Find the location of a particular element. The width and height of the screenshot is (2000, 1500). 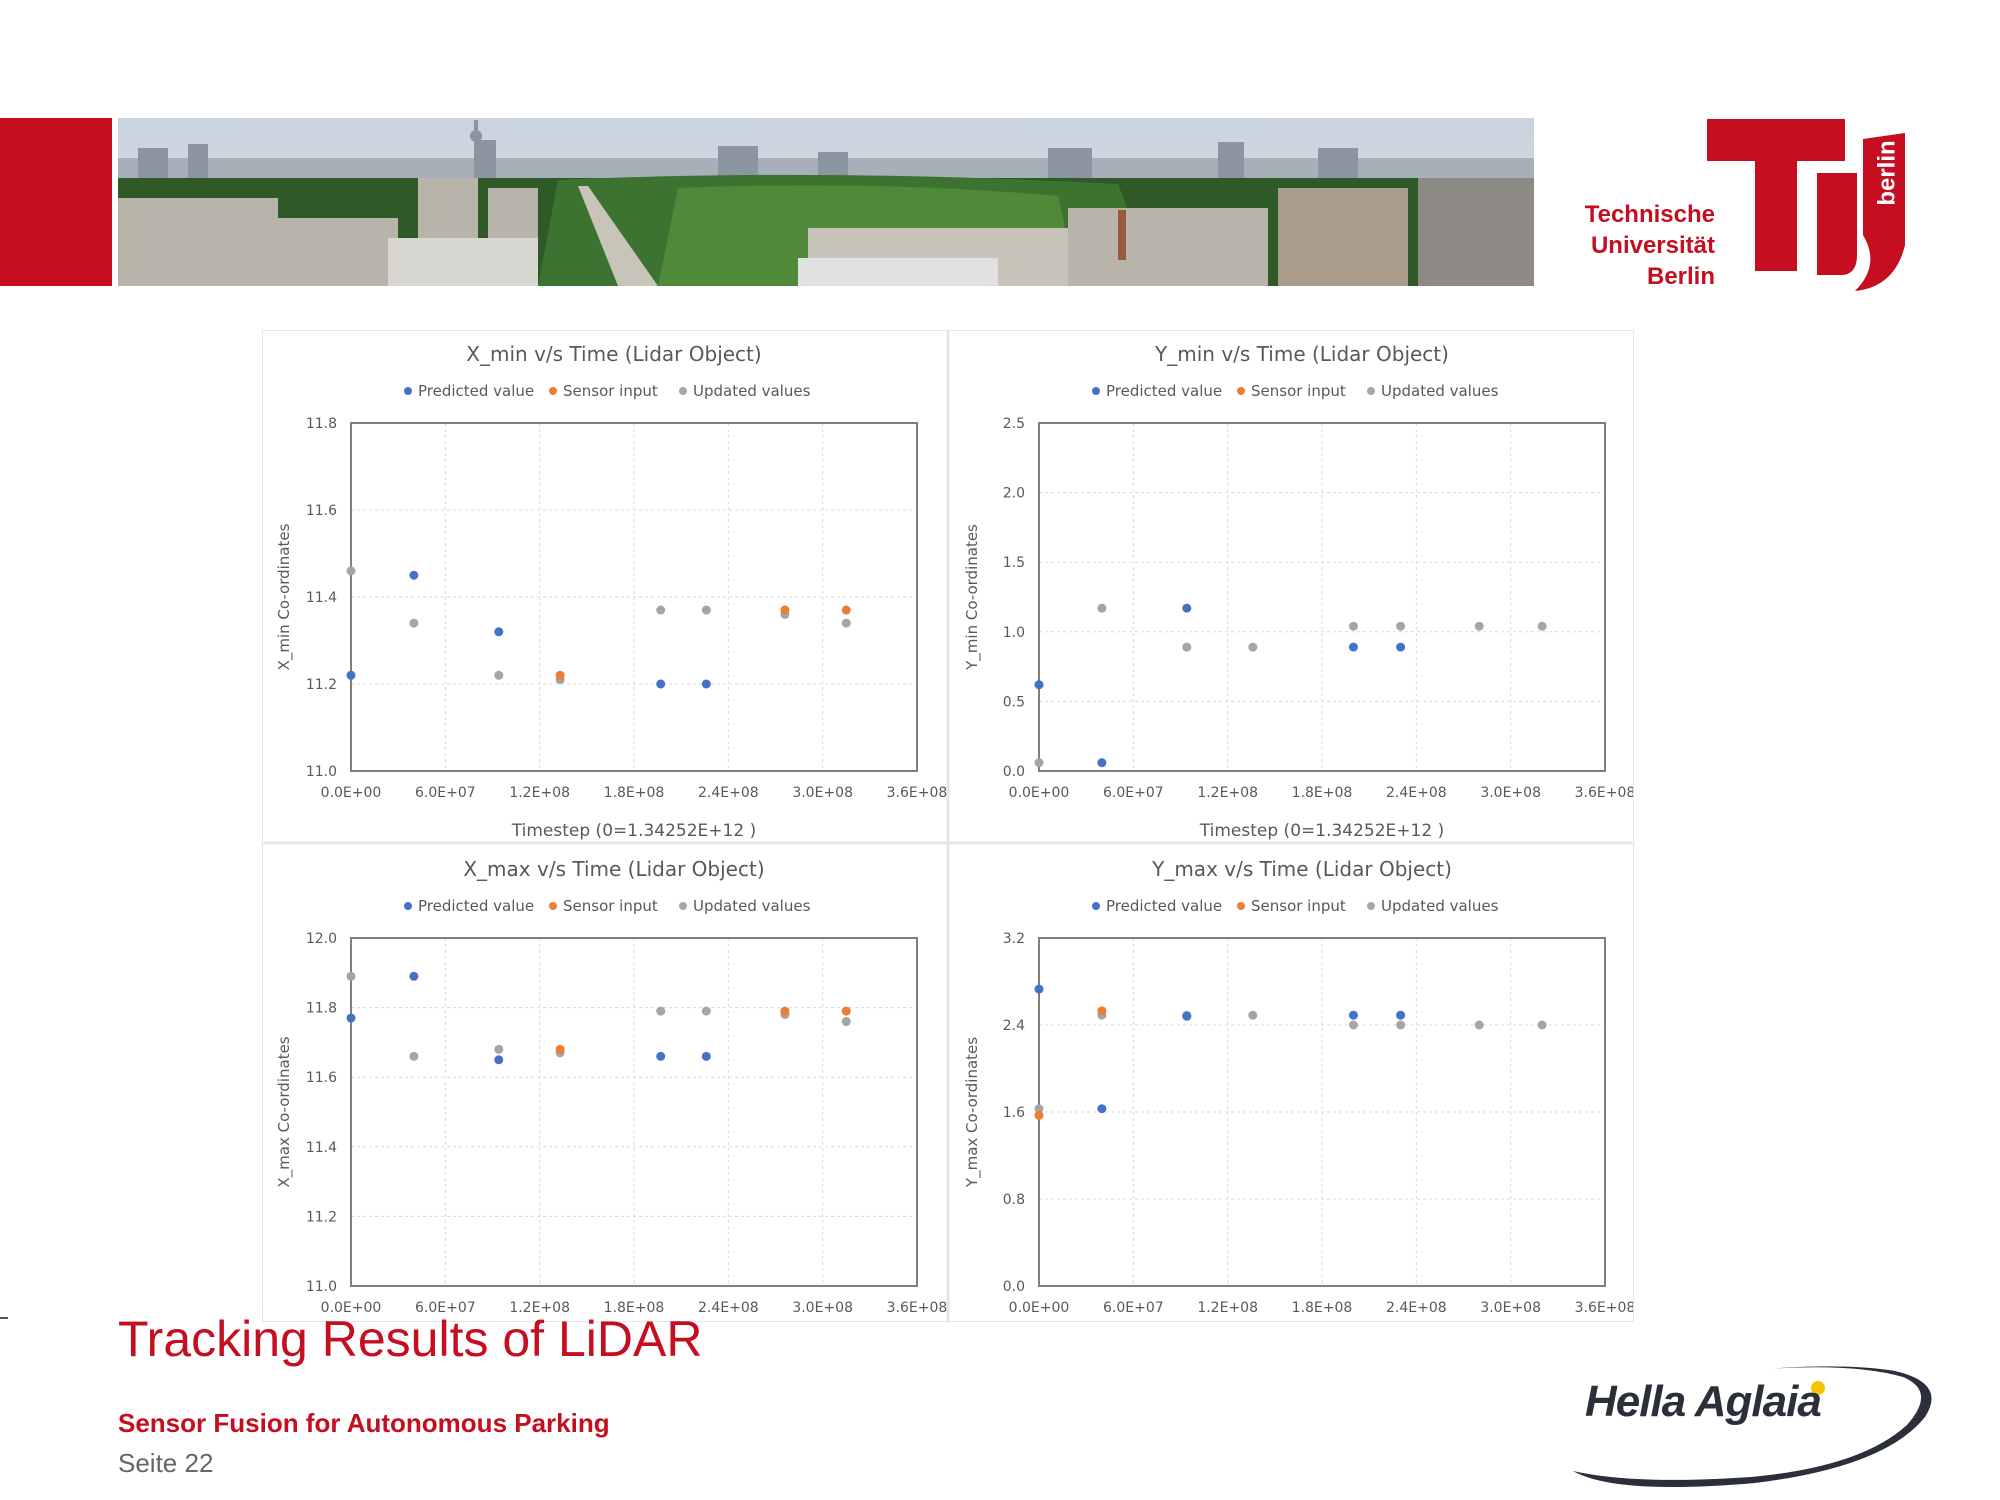

y-axis-label: X_max Co-ordinates is located at coordinates (284, 1111).